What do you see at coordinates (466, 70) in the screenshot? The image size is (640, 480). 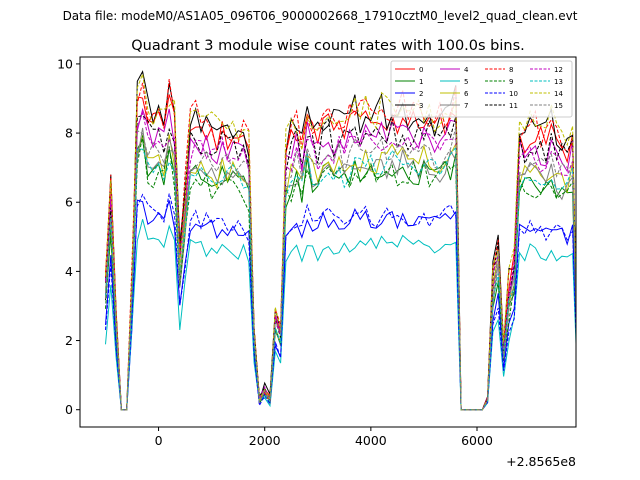 I see `legend-label-4: 4` at bounding box center [466, 70].